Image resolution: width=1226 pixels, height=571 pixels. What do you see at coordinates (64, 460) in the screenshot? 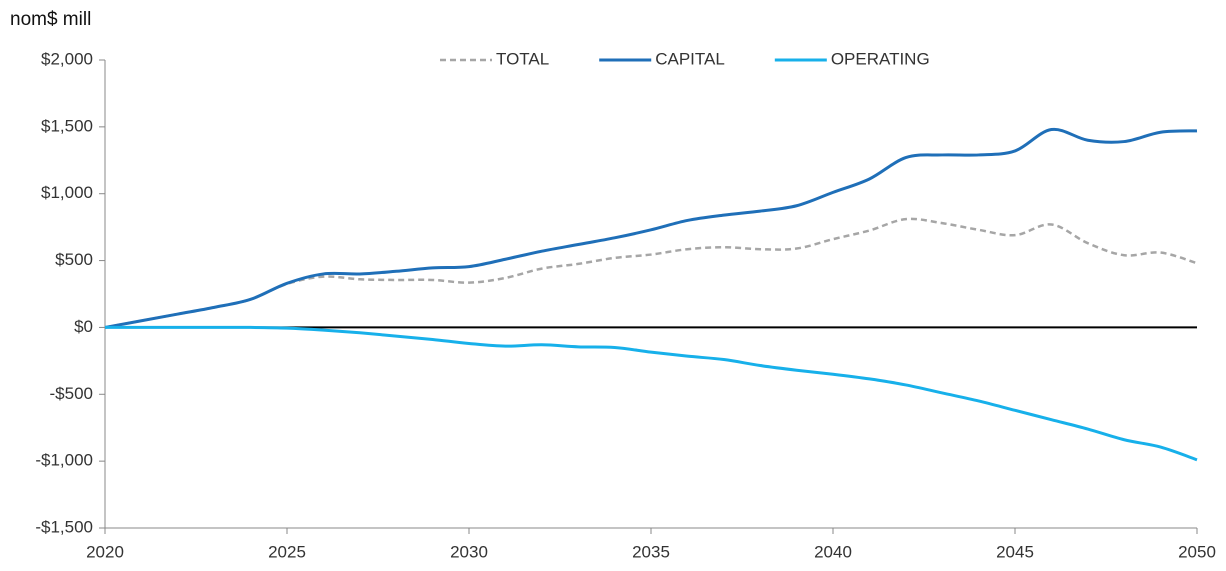
I see `y-tick-label: -$1,000` at bounding box center [64, 460].